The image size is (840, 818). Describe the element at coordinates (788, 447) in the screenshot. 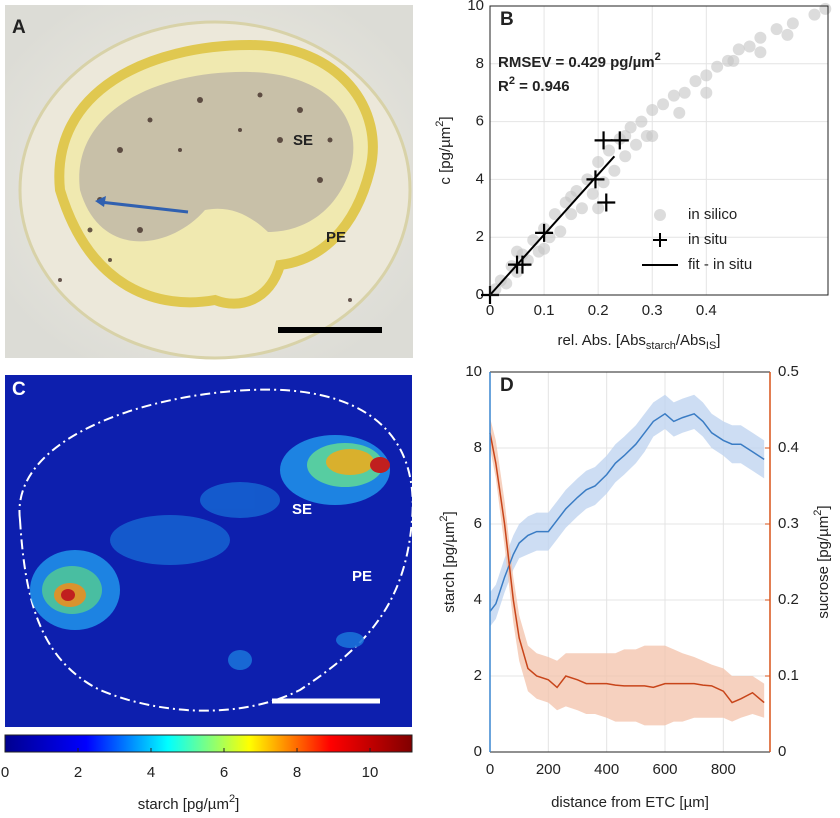

I see `y2-tick-label: 0.4` at that location.